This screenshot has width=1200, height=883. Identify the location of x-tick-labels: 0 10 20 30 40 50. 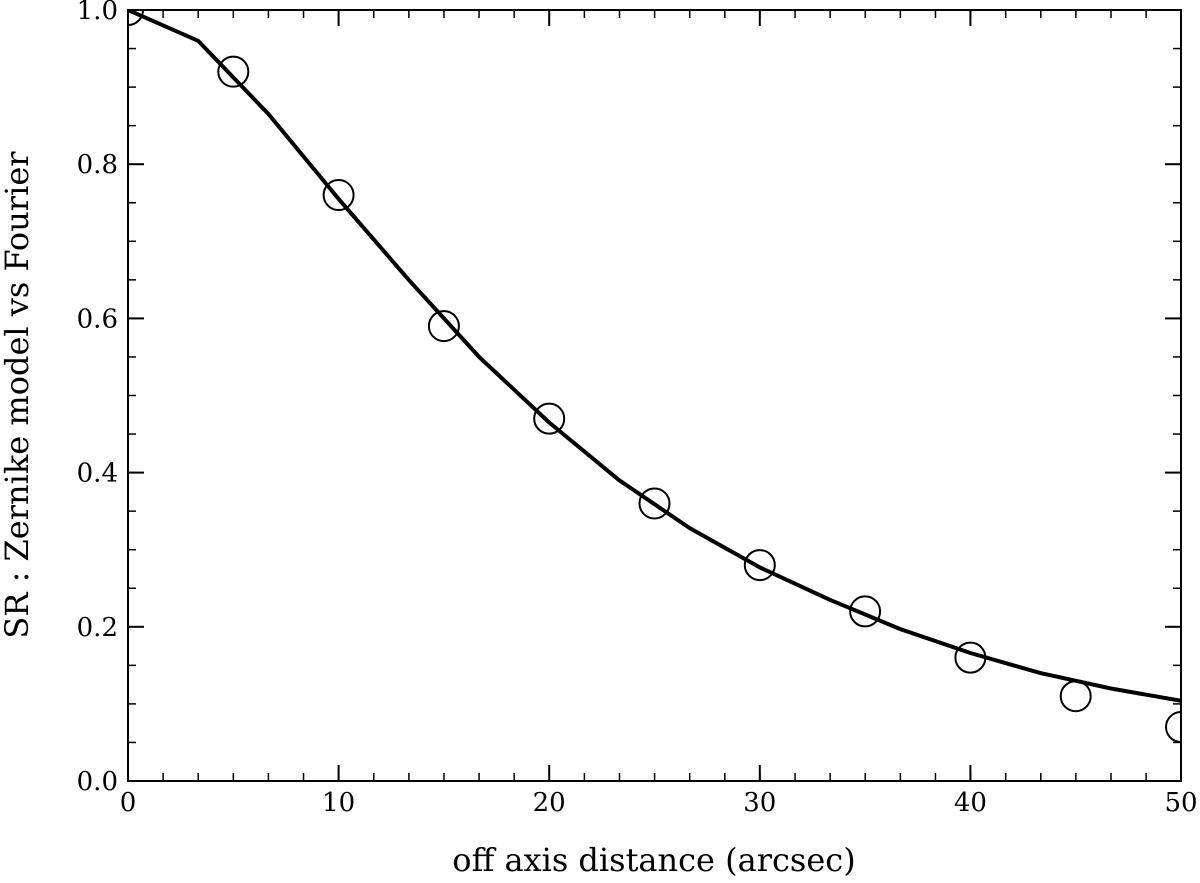
(659, 803).